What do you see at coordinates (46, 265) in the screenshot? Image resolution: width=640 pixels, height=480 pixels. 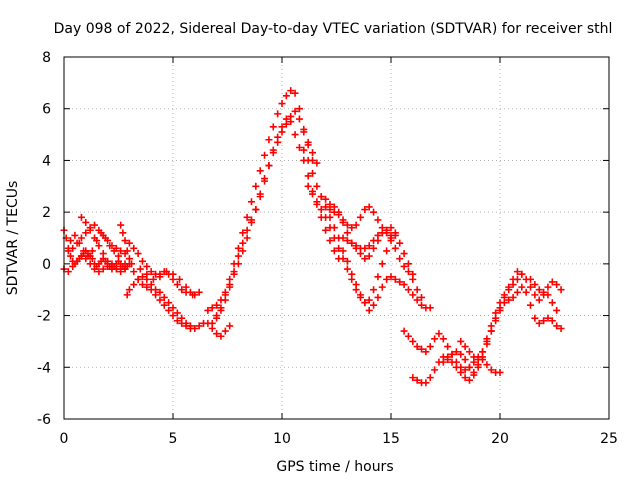 I see `y-tick-label: 0` at bounding box center [46, 265].